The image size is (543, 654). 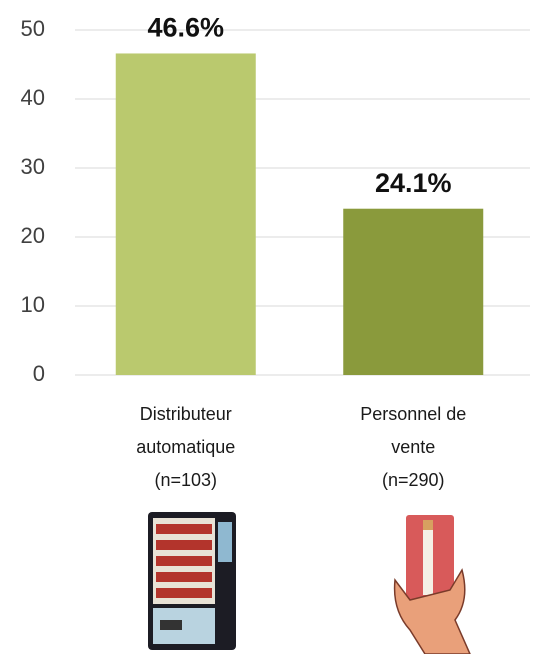 What do you see at coordinates (33, 97) in the screenshot?
I see `y-tick-label: 40` at bounding box center [33, 97].